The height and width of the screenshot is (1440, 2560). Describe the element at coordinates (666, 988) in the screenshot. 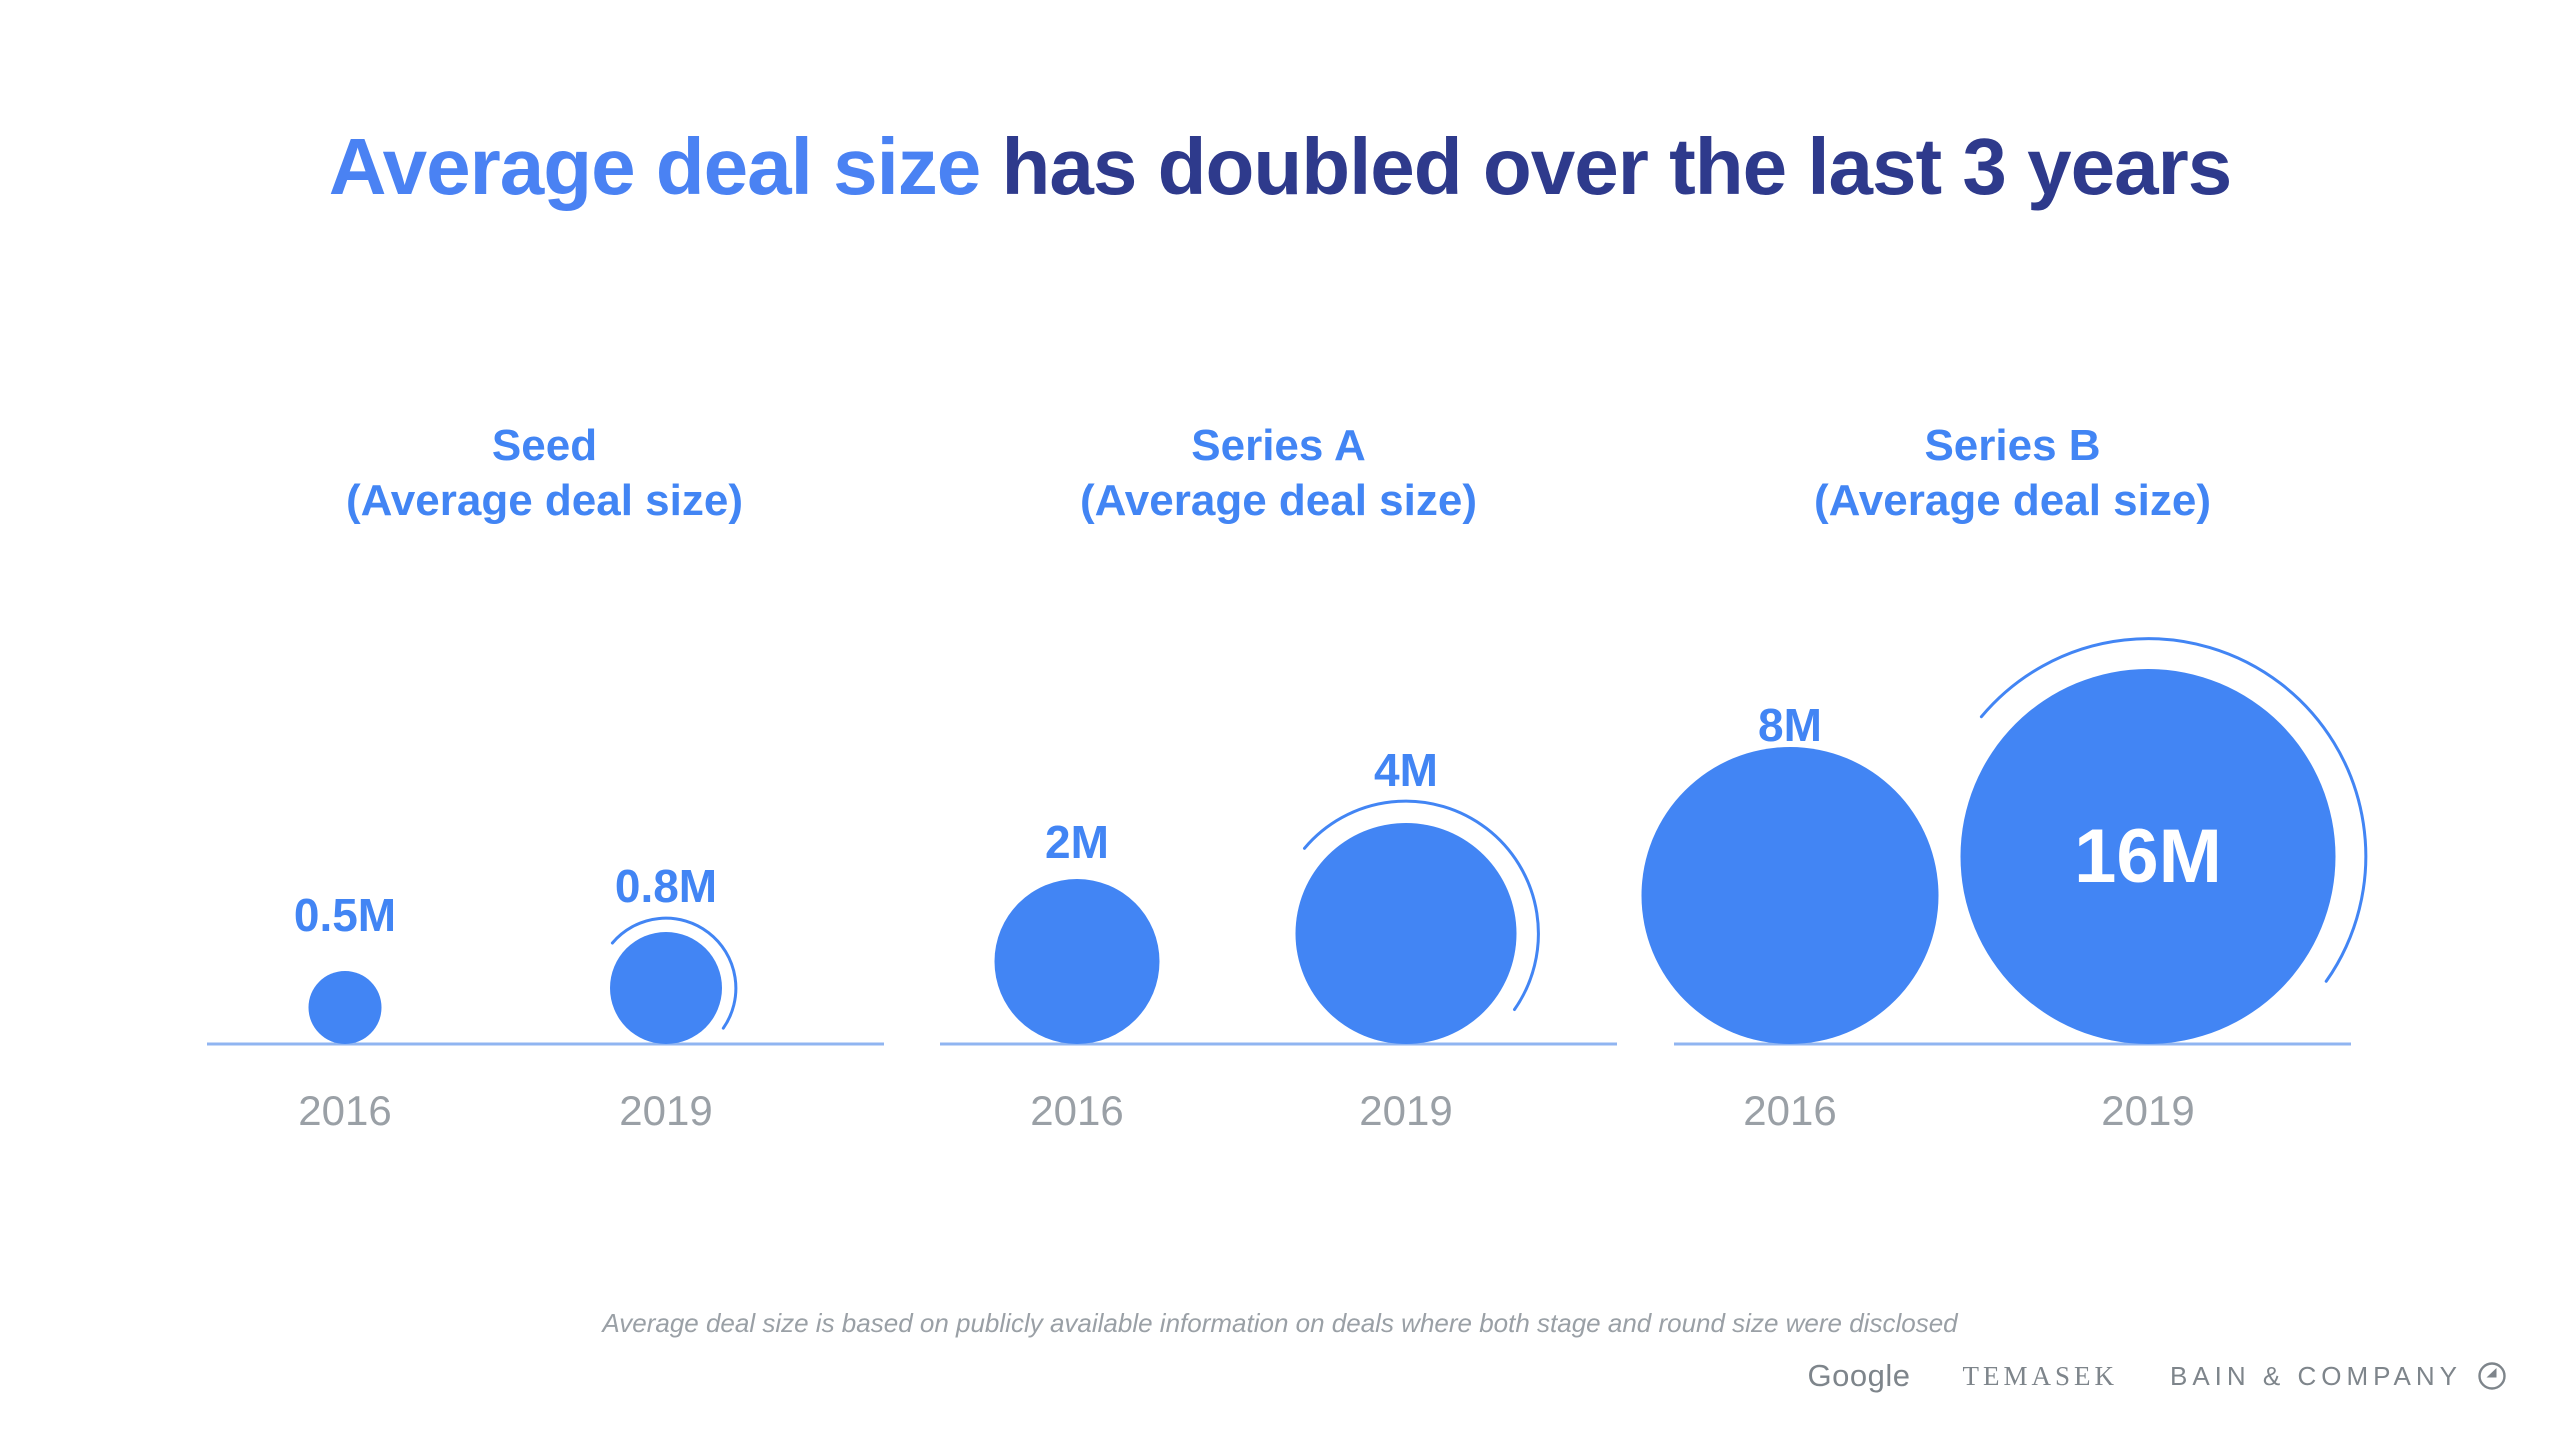

I see `bubble-seed-2019` at that location.